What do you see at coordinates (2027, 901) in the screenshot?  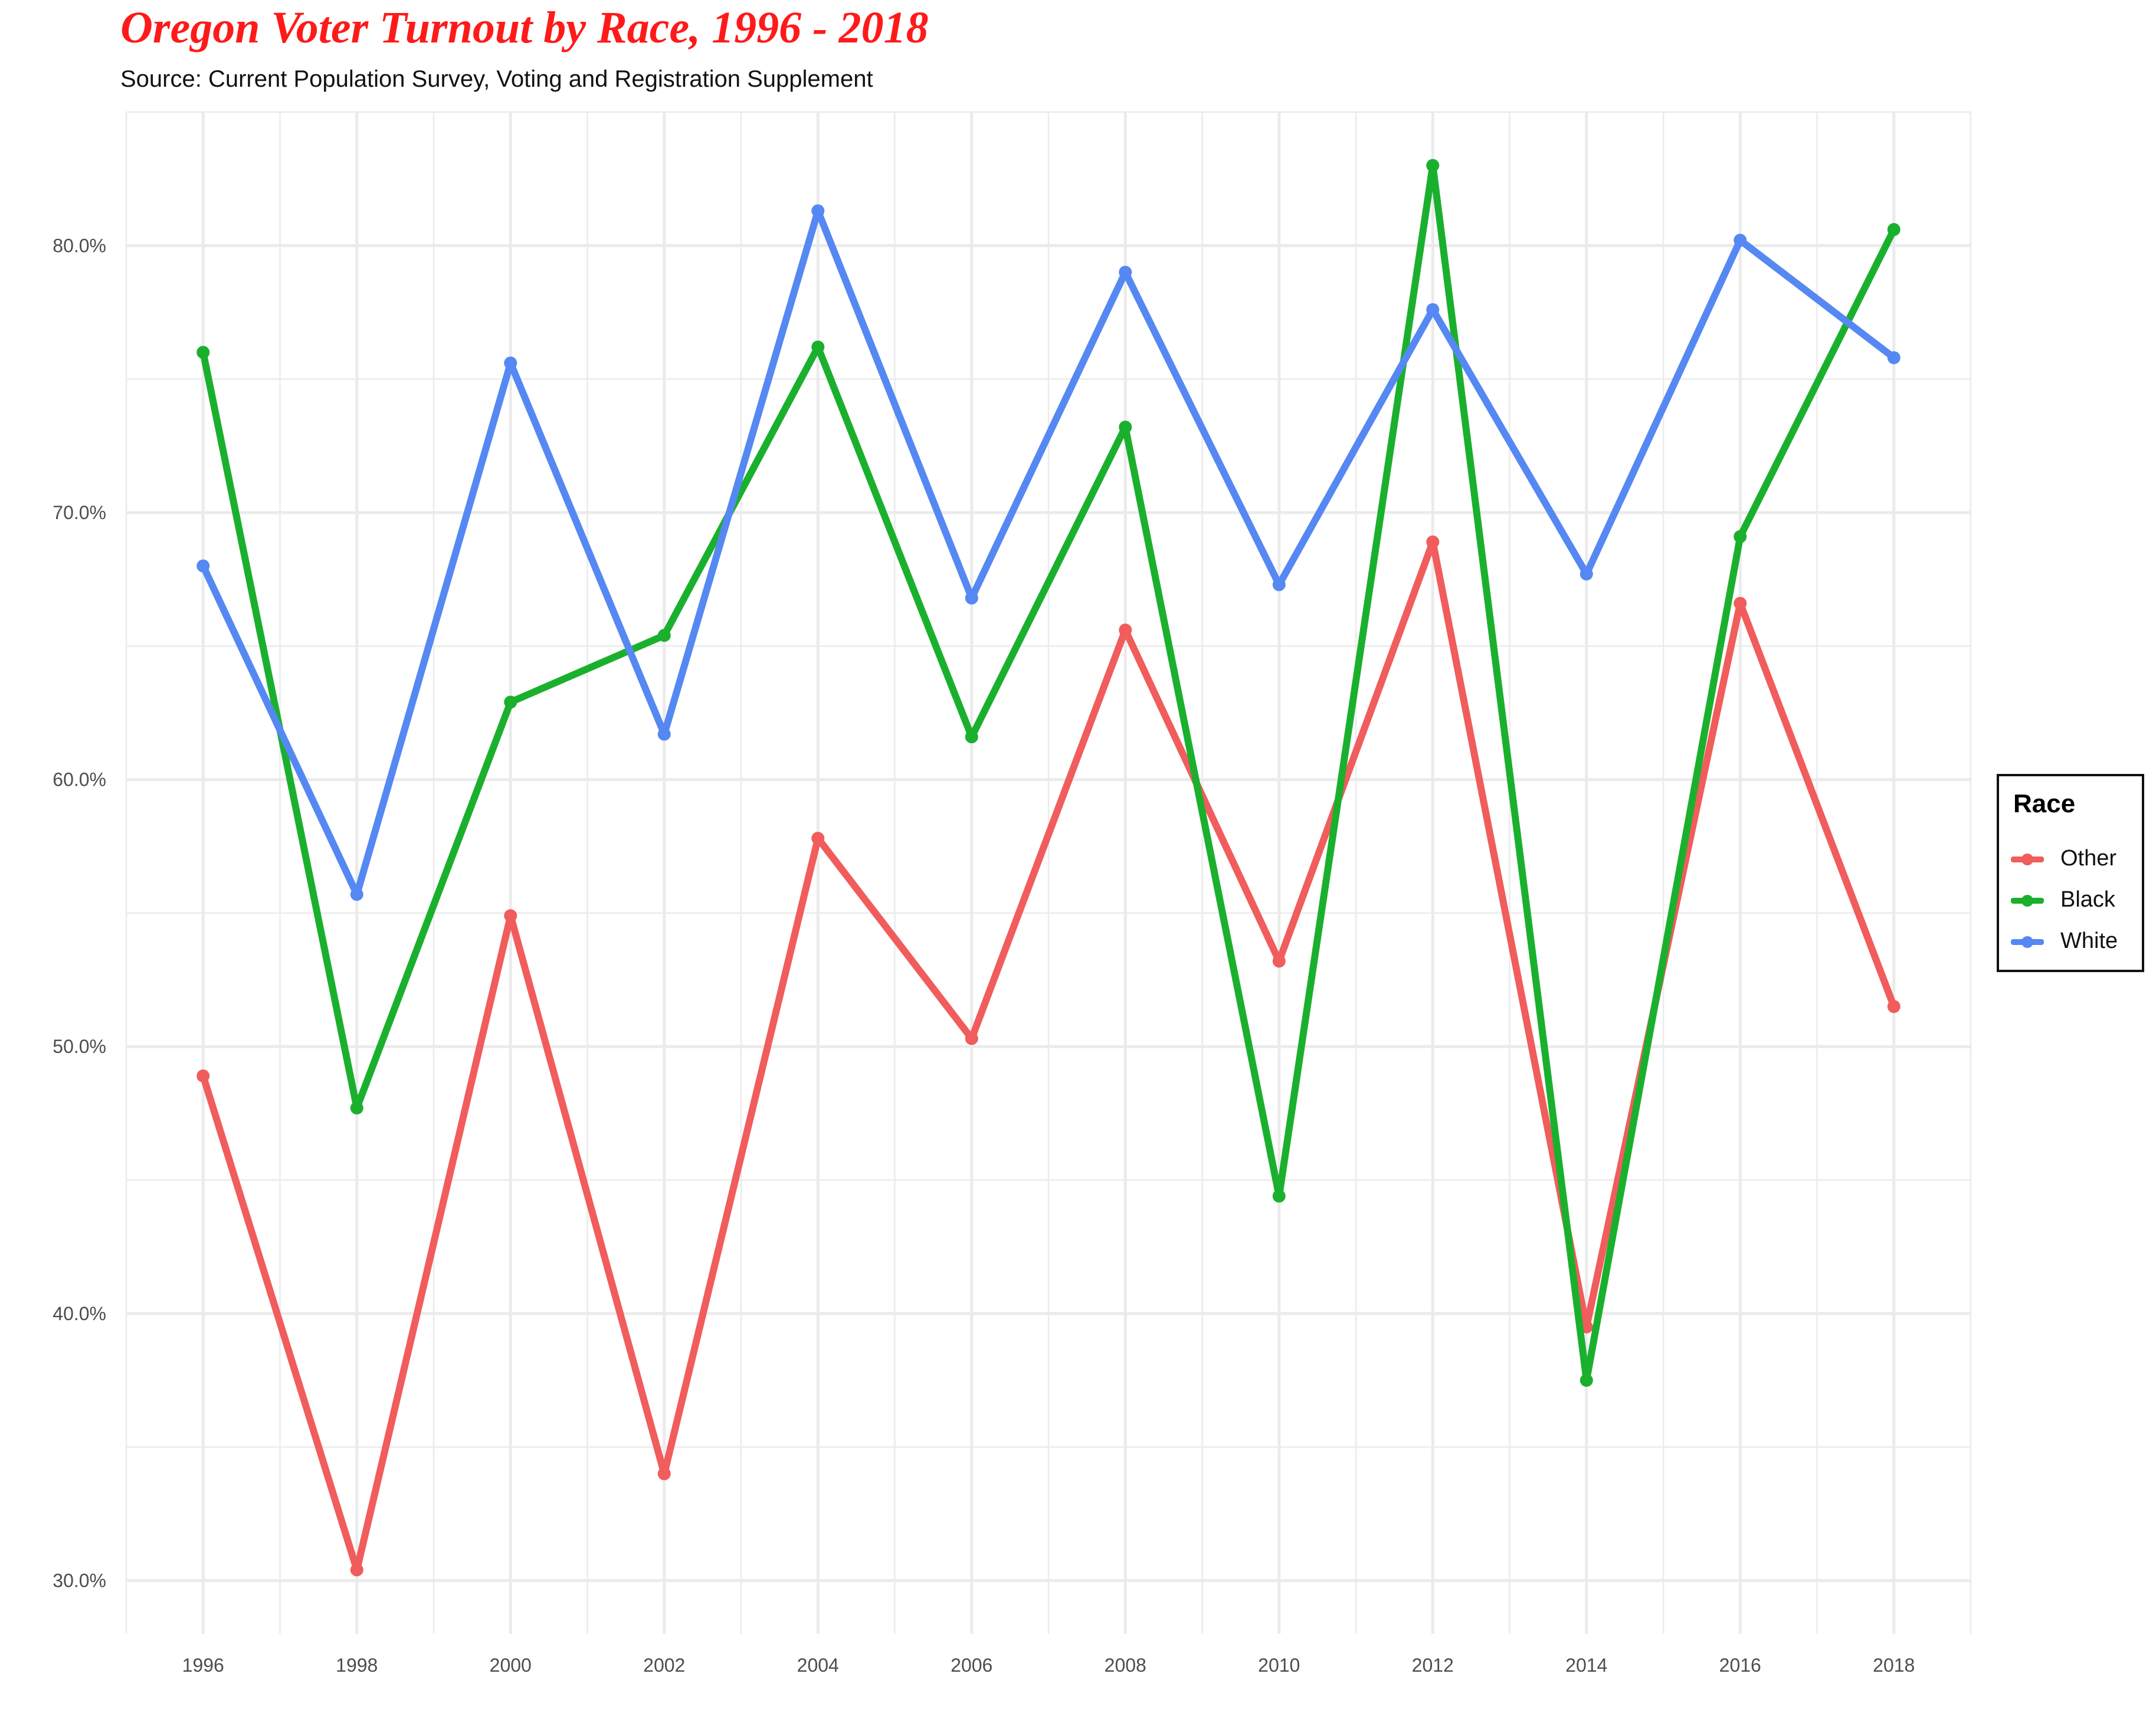 I see `legend-dot-black` at bounding box center [2027, 901].